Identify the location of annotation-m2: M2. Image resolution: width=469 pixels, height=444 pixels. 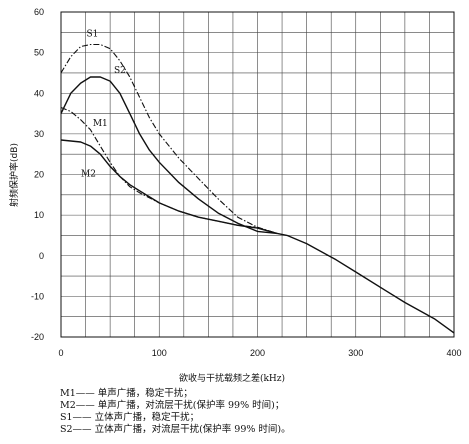
(88, 175).